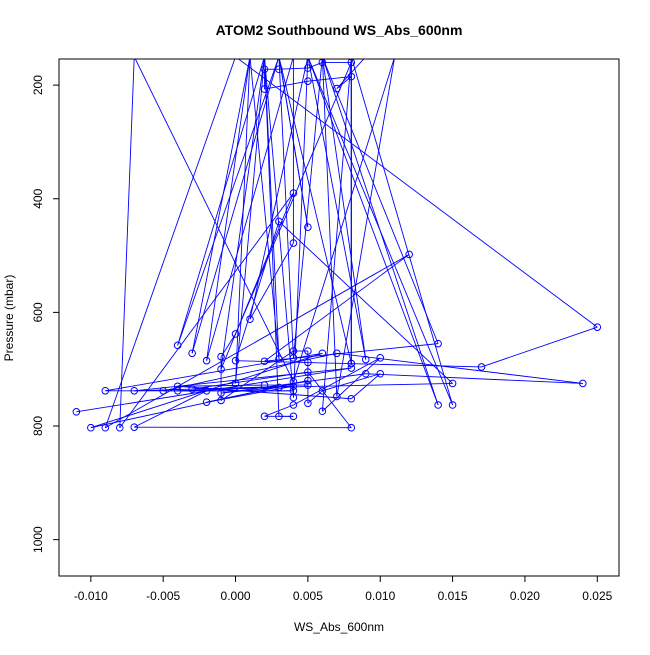  I want to click on x-tick-label: 0.000, so click(236, 596).